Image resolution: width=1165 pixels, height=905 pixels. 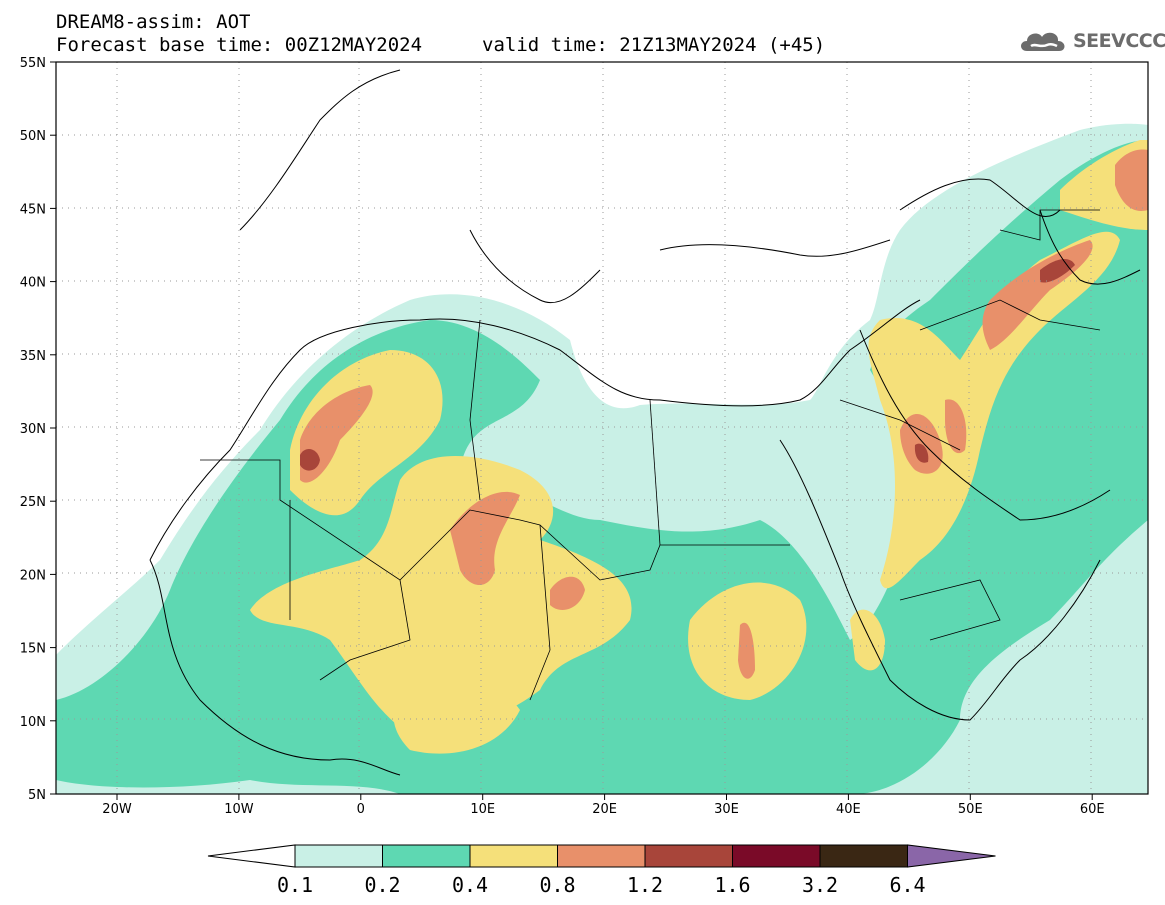 I want to click on lon-label: 10E, so click(x=482, y=809).